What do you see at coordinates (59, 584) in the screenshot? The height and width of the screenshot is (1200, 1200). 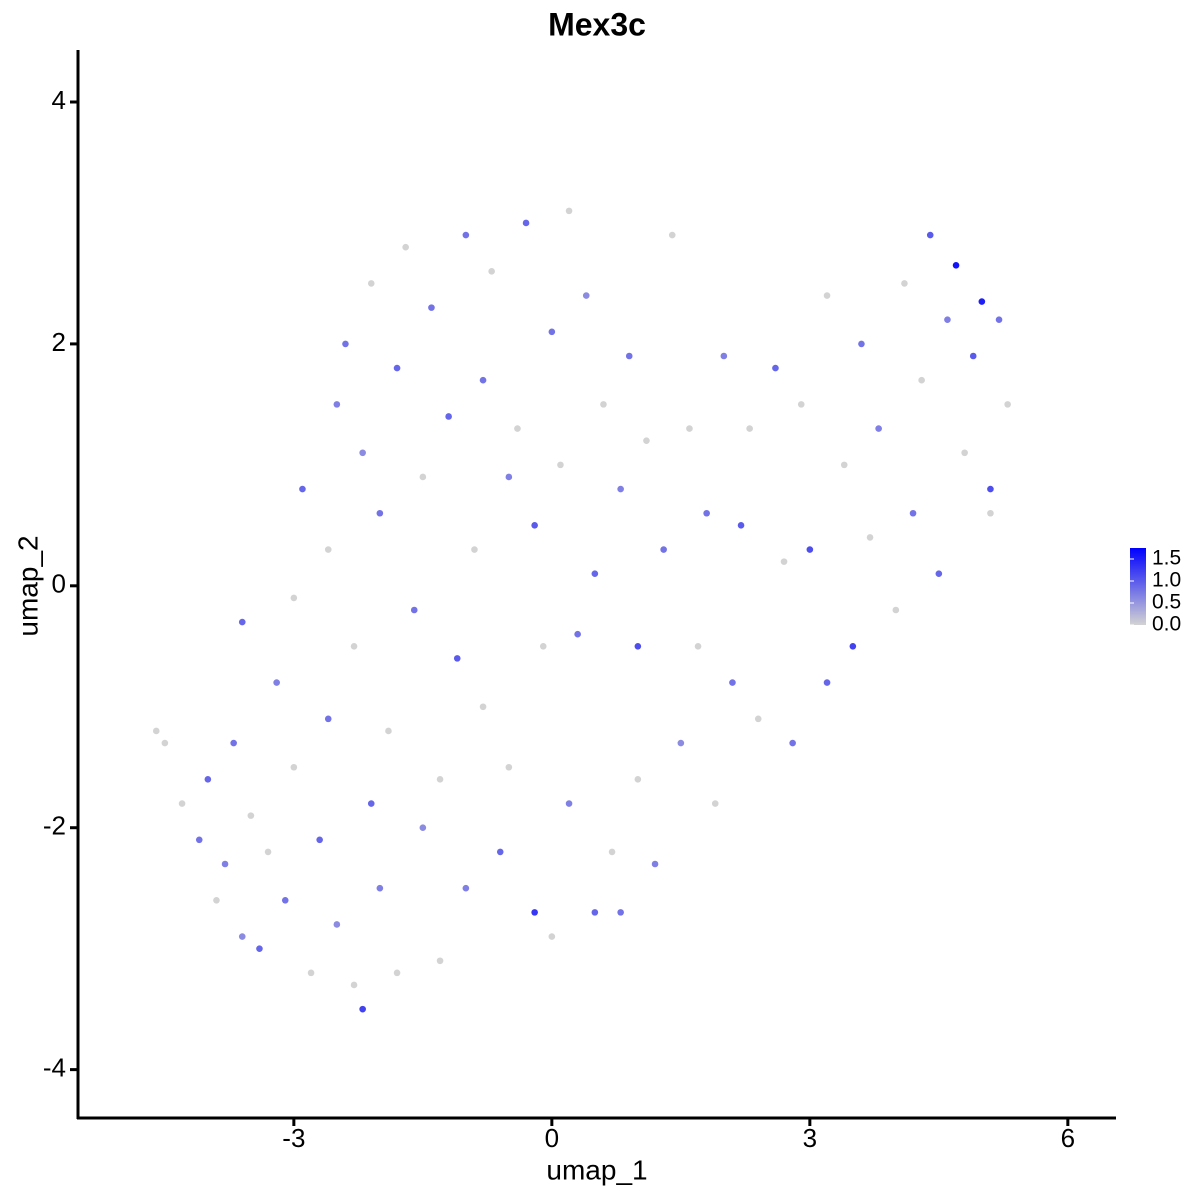 I see `y-tick-label: 0` at bounding box center [59, 584].